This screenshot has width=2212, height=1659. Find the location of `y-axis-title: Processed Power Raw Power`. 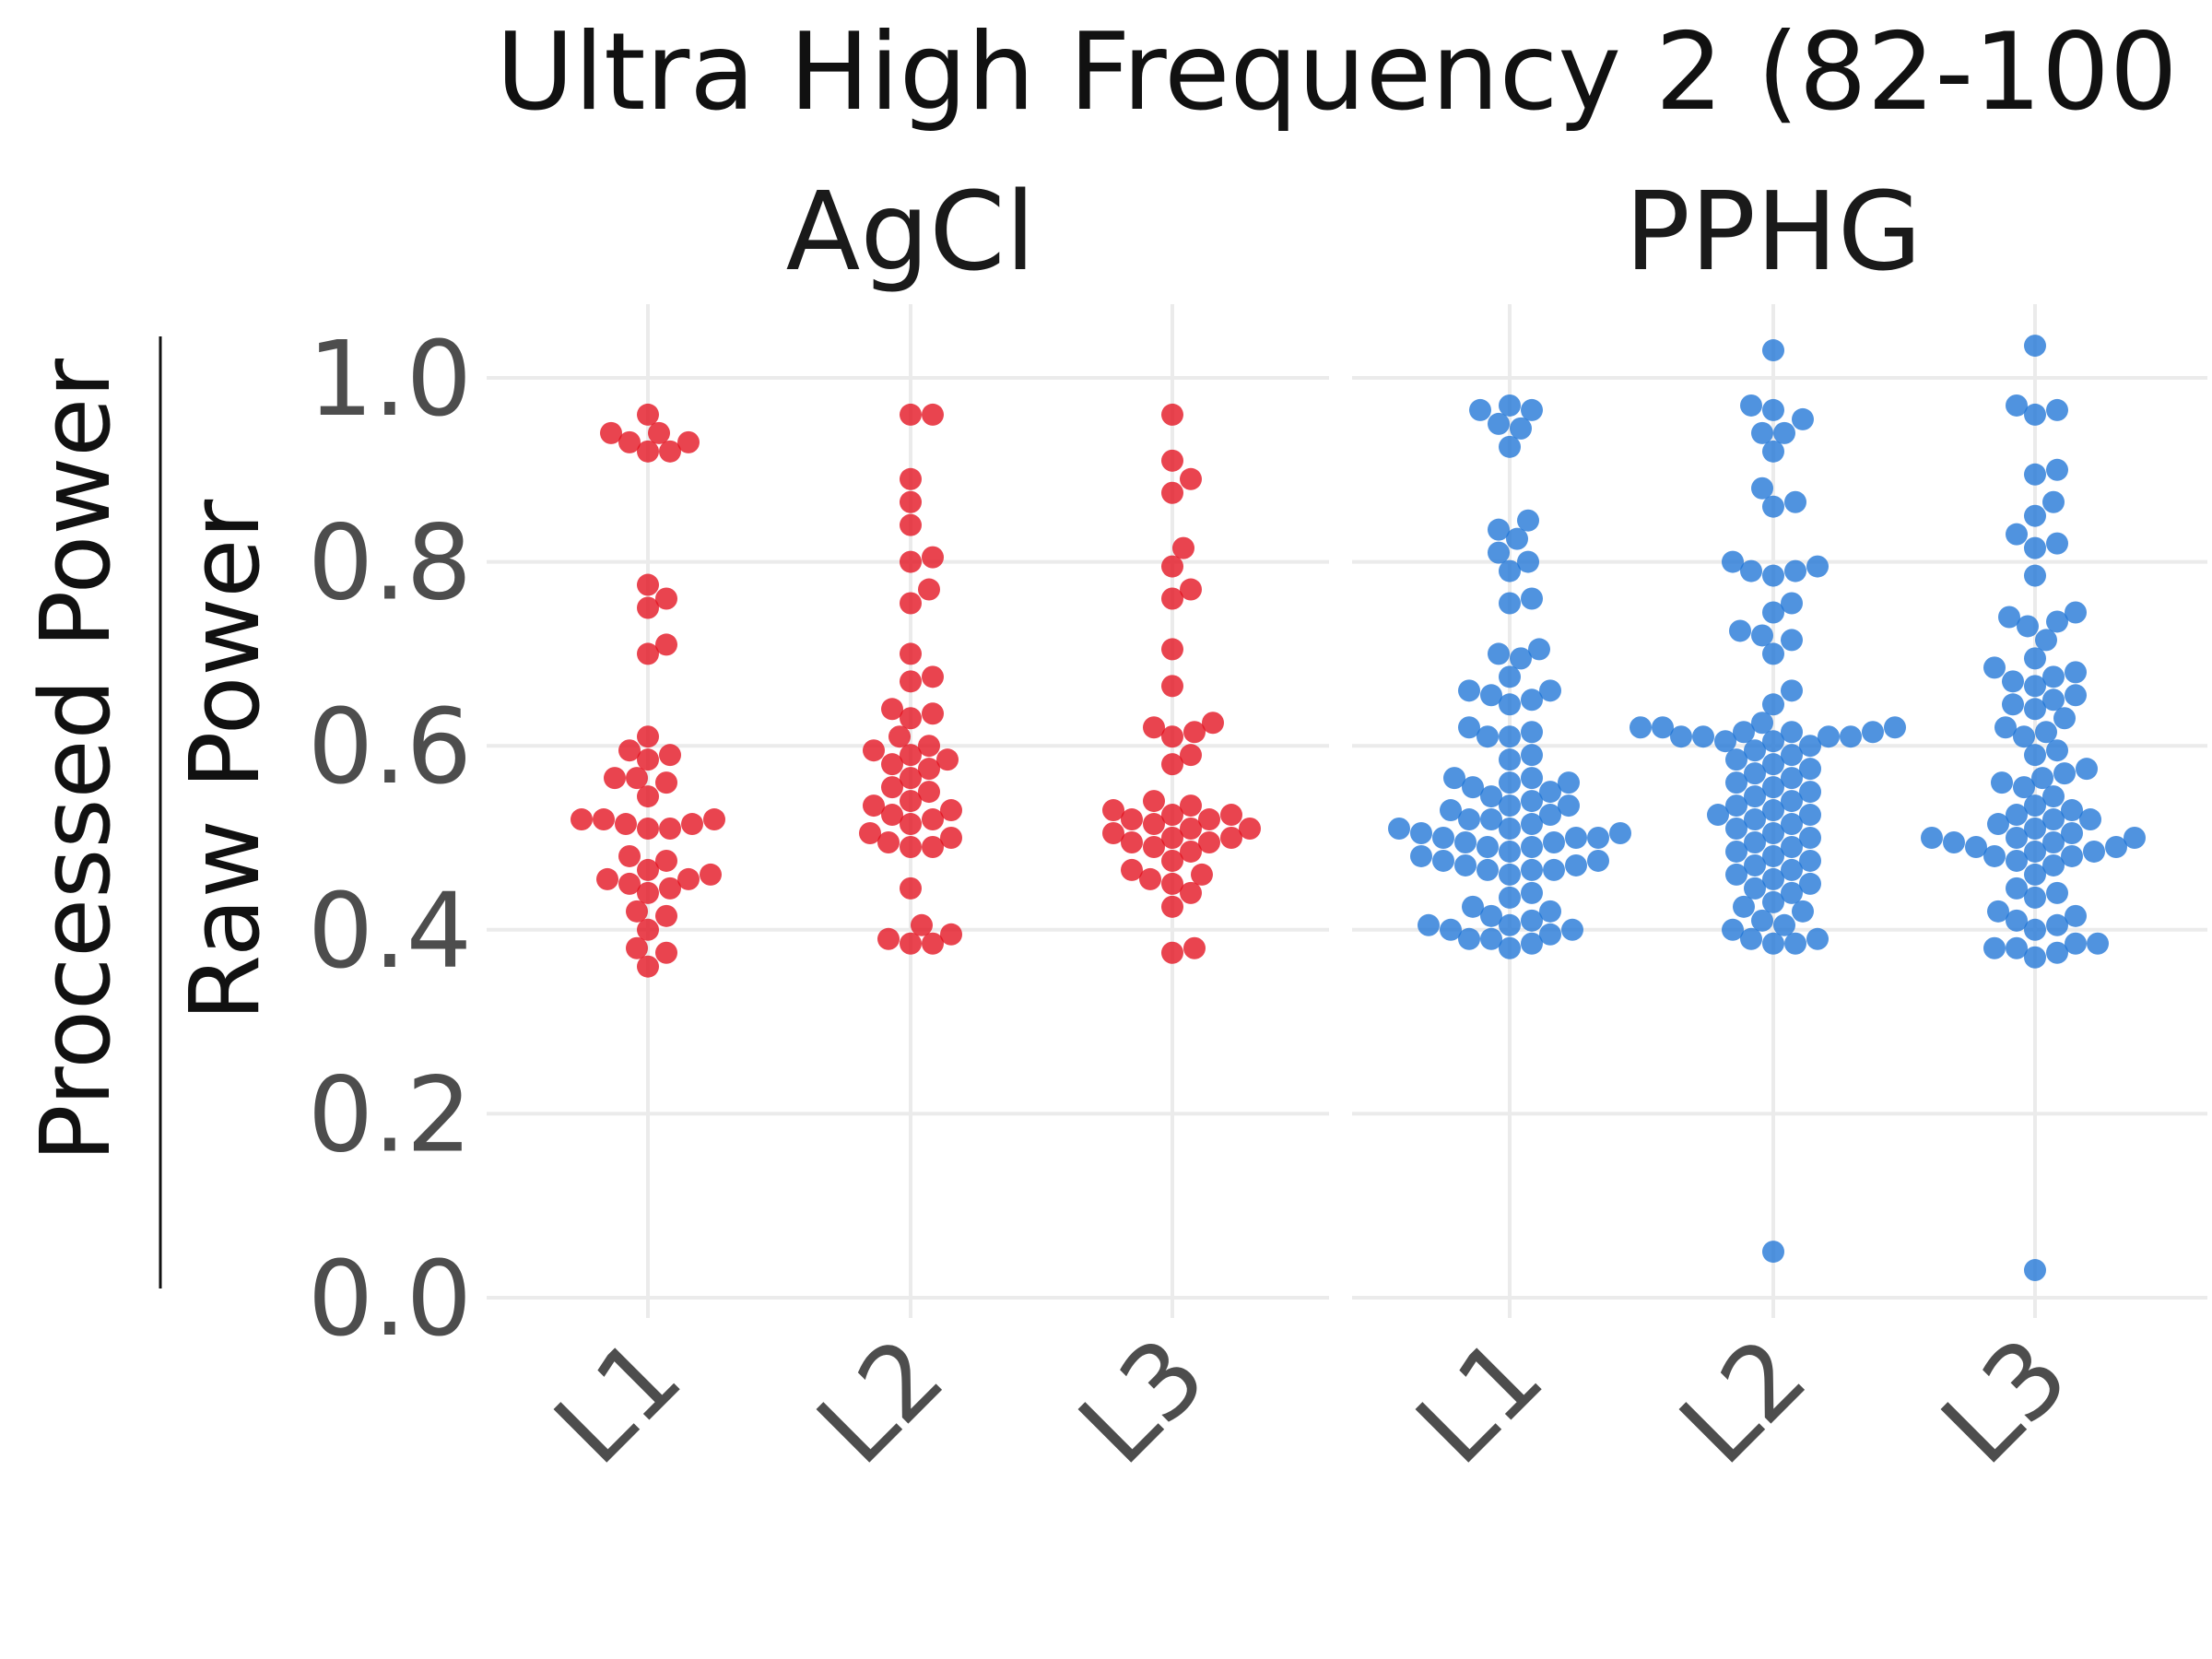

y-axis-title: Processed Power Raw Power is located at coordinates (150, 812).